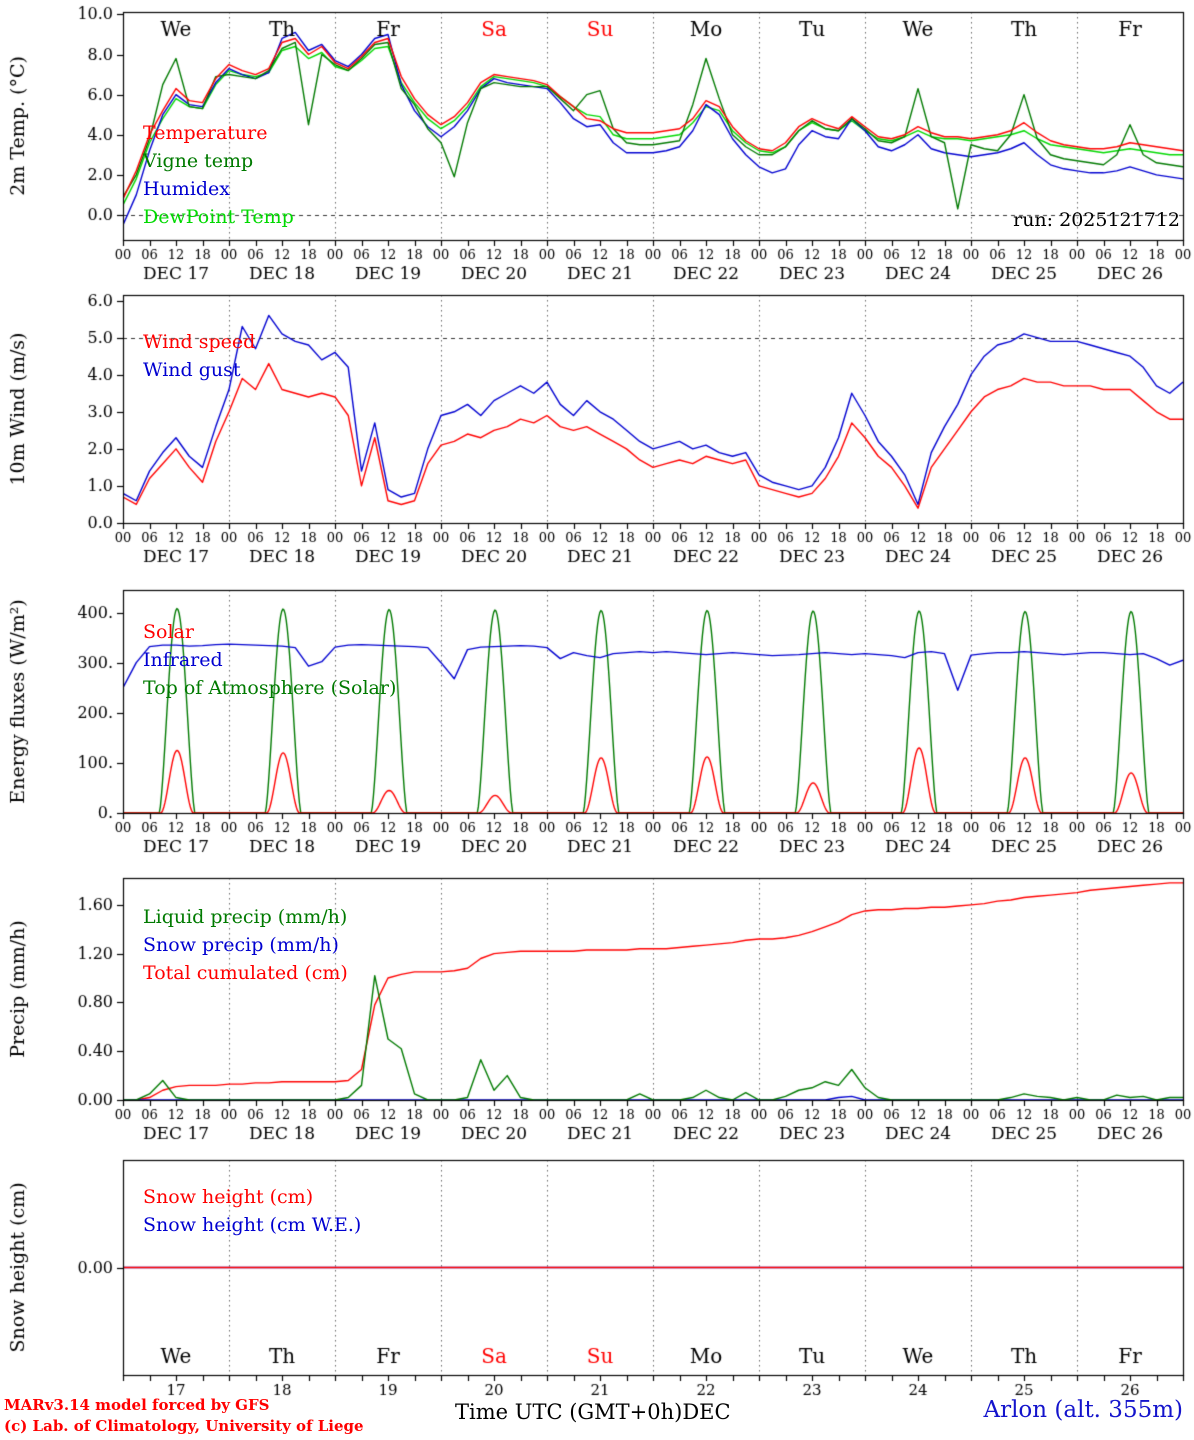  I want to click on model-credit: MARv3.14 model forced by GFS, so click(137, 1405).